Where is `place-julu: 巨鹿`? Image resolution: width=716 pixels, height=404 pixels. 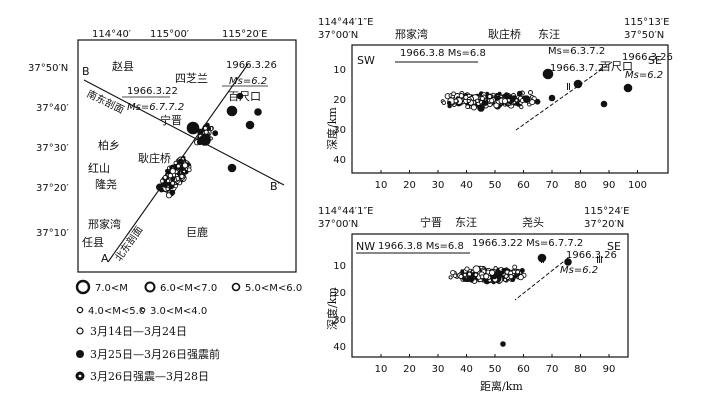 place-julu: 巨鹿 is located at coordinates (197, 232).